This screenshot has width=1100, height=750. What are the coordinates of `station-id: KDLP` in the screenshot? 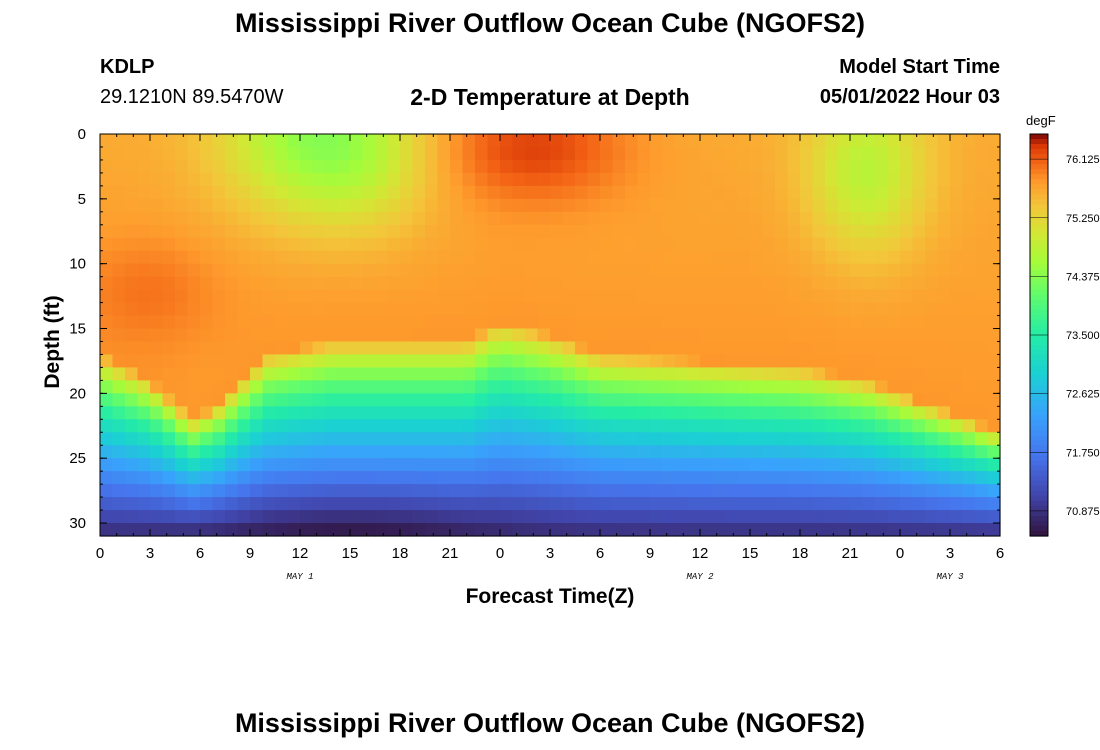 It's located at (127, 67).